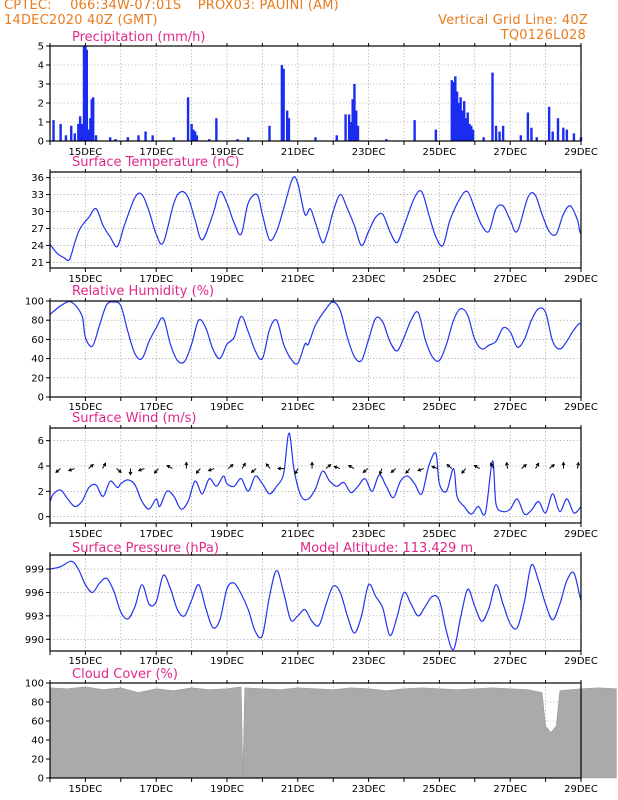  Describe the element at coordinates (138, 37) in the screenshot. I see `precip-title: Precipitation (mm/h)` at that location.